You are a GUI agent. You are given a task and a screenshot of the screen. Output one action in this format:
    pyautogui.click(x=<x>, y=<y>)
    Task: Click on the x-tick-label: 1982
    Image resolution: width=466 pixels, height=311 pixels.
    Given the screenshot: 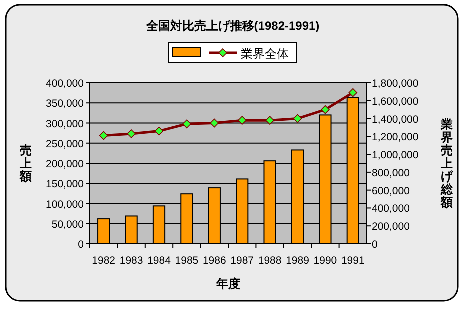 What is the action you would take?
    pyautogui.click(x=104, y=261)
    